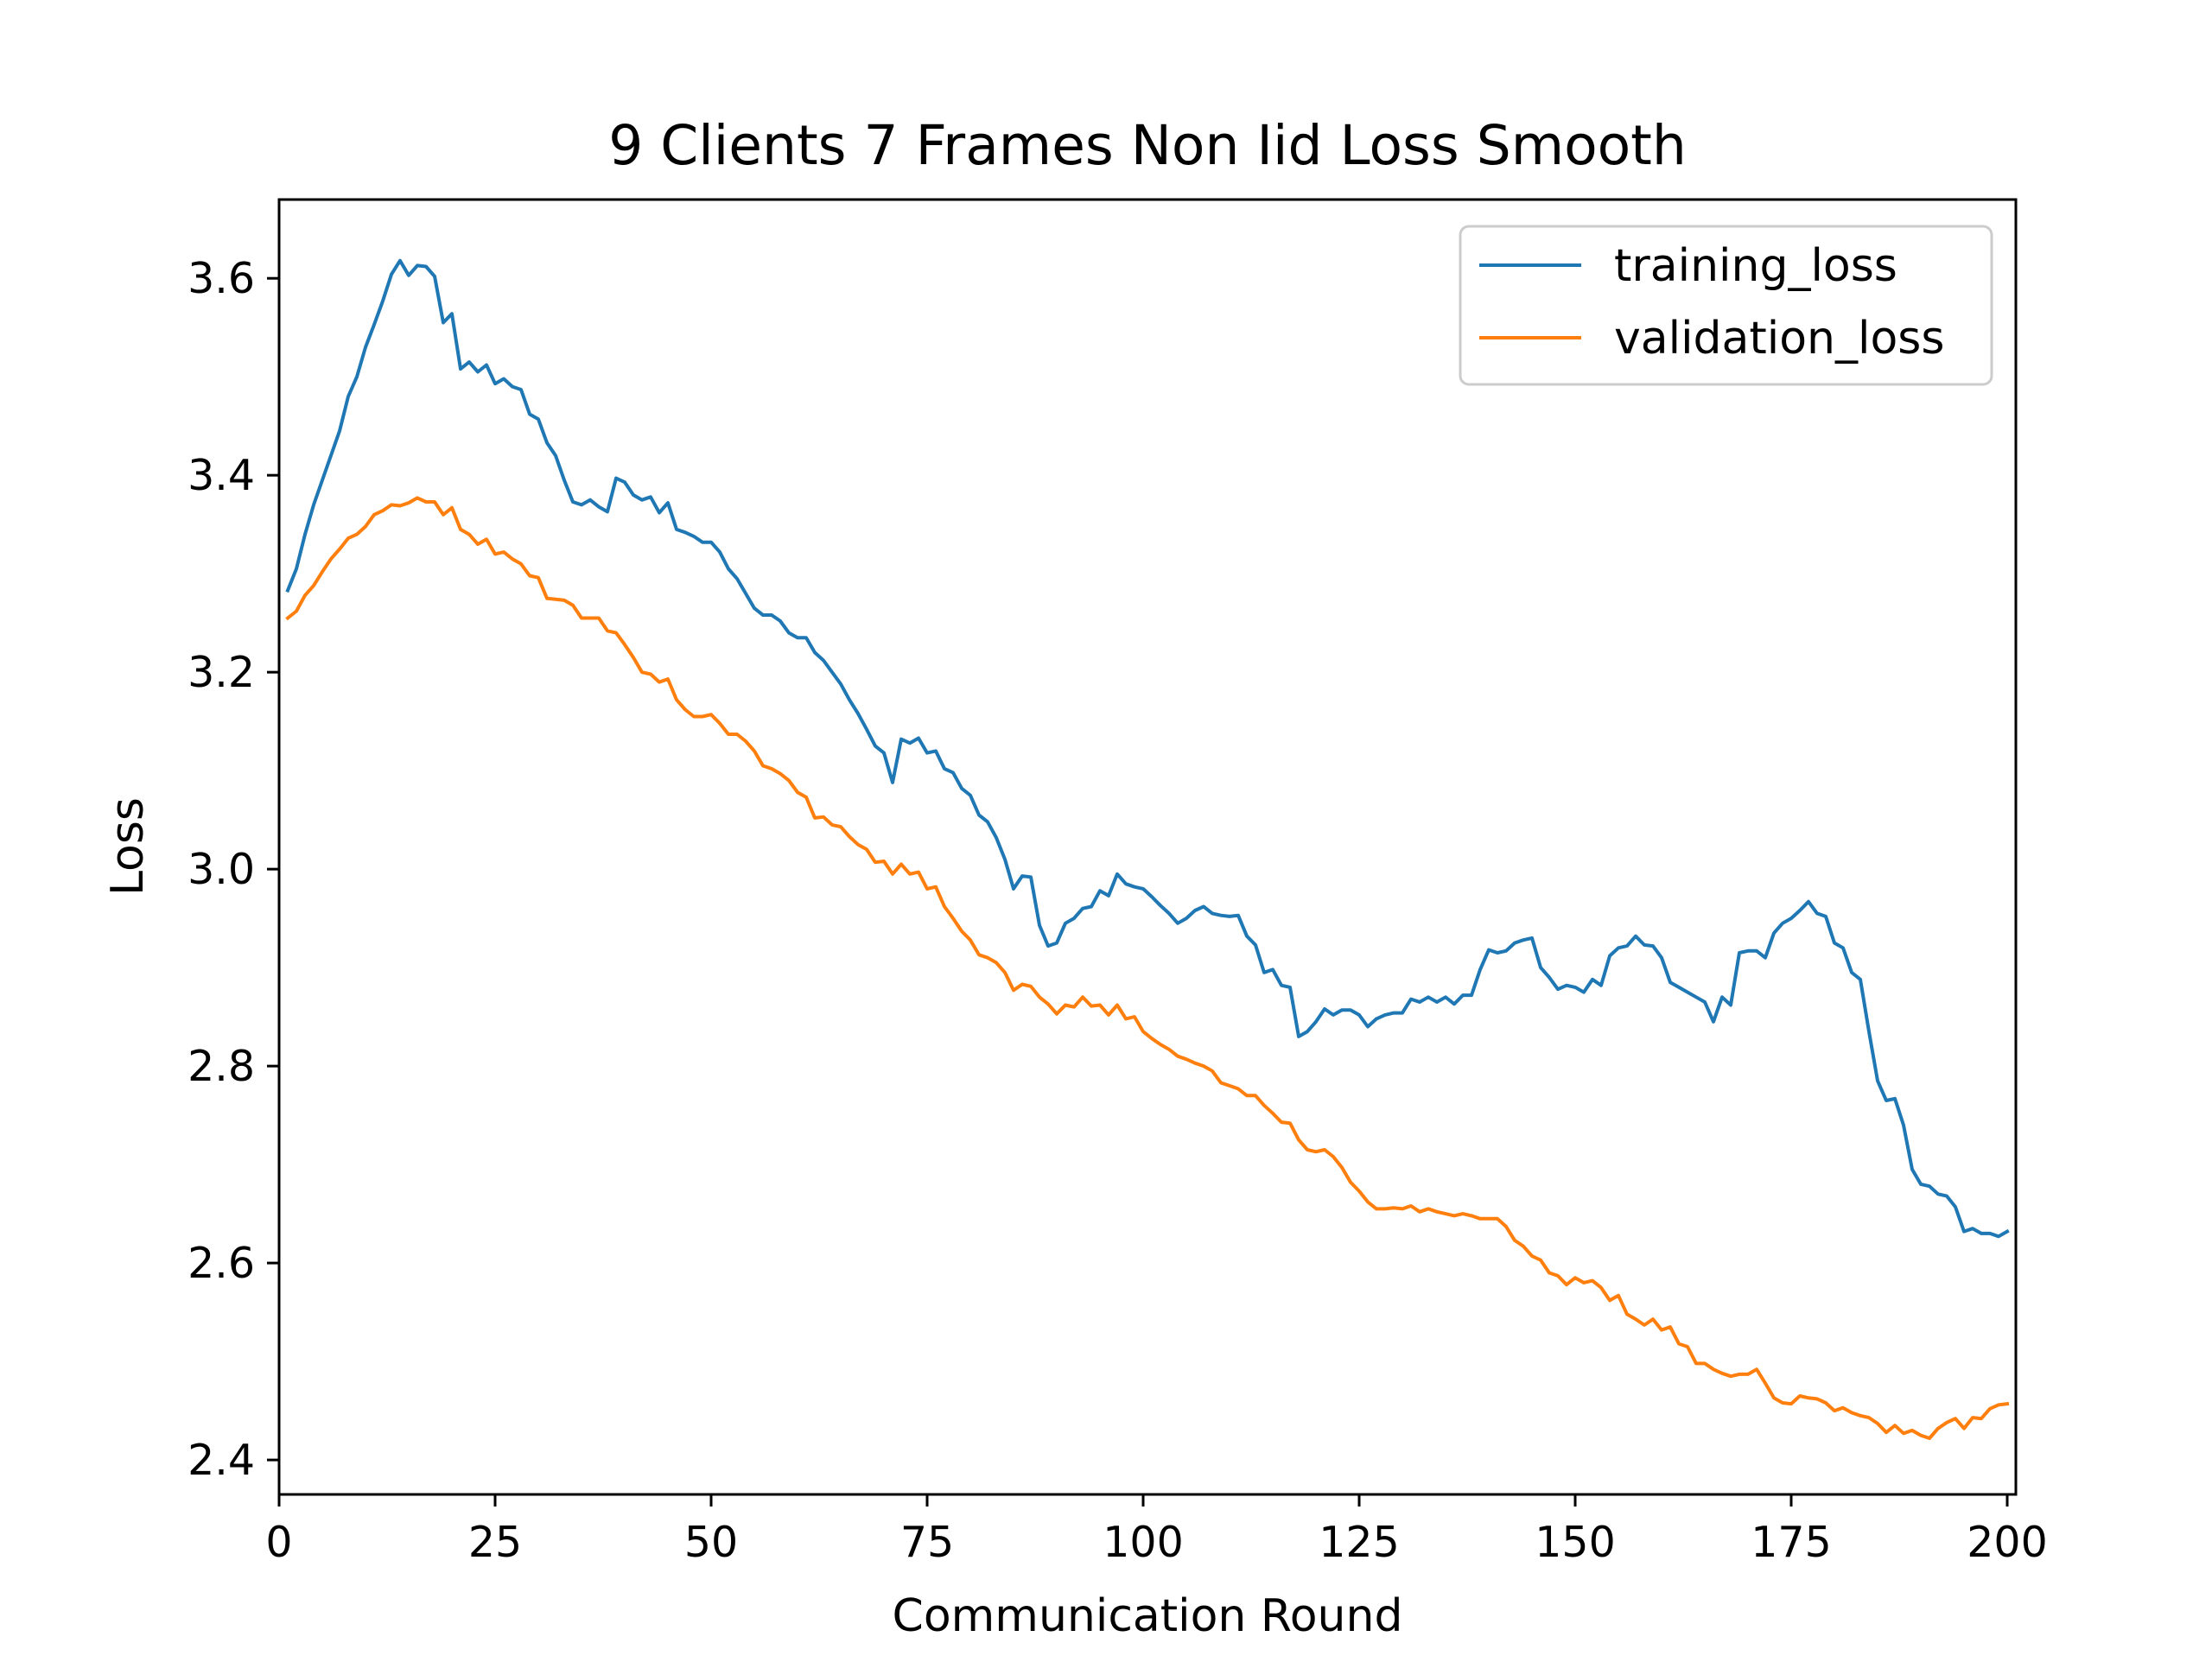  What do you see at coordinates (1792, 1542) in the screenshot?
I see `x-tick-label: 175` at bounding box center [1792, 1542].